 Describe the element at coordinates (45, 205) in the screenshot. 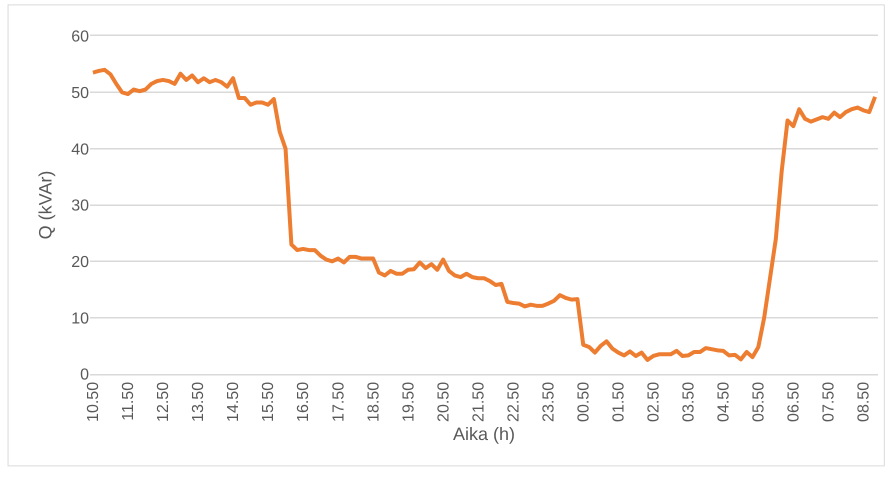

I see `y-axis-title: Q (kVAr)` at that location.